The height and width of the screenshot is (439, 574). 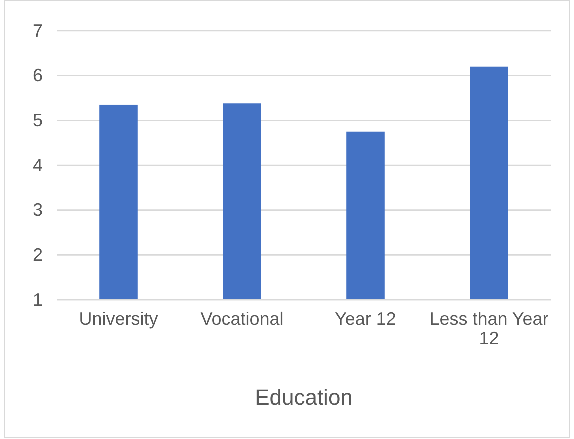 What do you see at coordinates (37, 120) in the screenshot?
I see `y-tick-label: 5` at bounding box center [37, 120].